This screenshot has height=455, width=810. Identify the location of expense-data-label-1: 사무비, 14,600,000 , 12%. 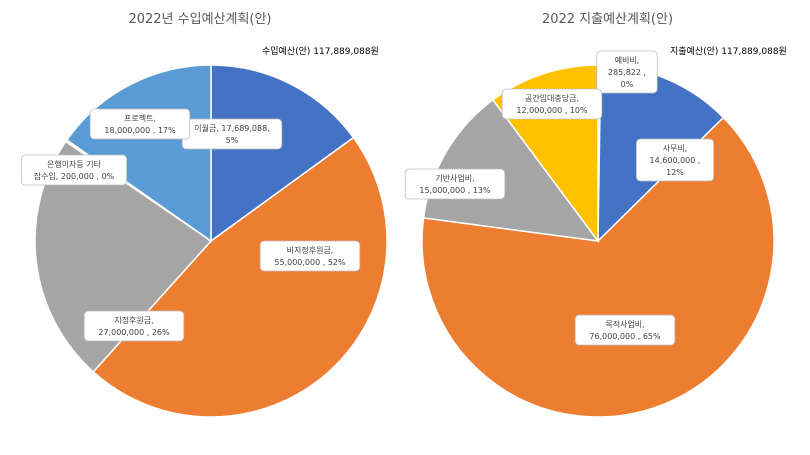
(674, 160).